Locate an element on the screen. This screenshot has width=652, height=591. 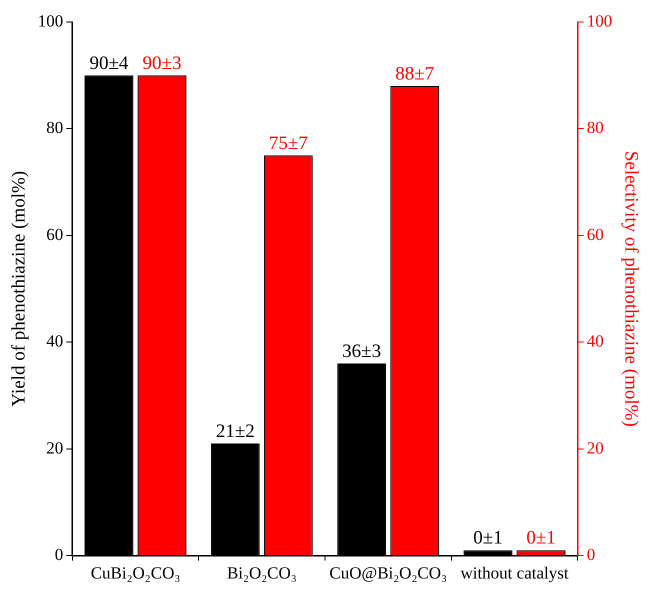
x-tick-label: CuO@Bi₂O₂CO₃ is located at coordinates (388, 572).